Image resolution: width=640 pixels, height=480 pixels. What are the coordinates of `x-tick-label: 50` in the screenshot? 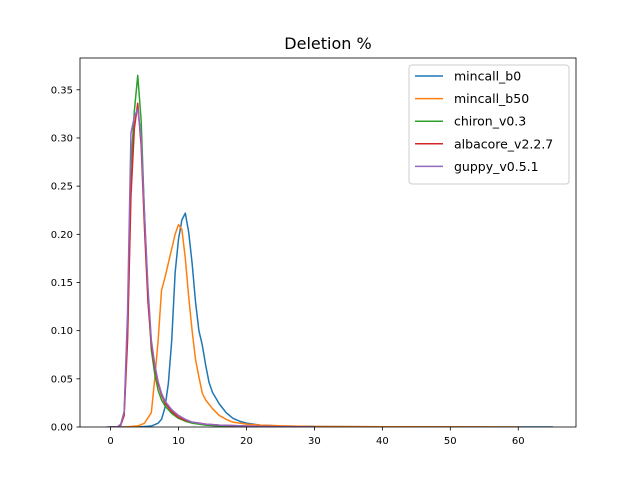 It's located at (450, 441).